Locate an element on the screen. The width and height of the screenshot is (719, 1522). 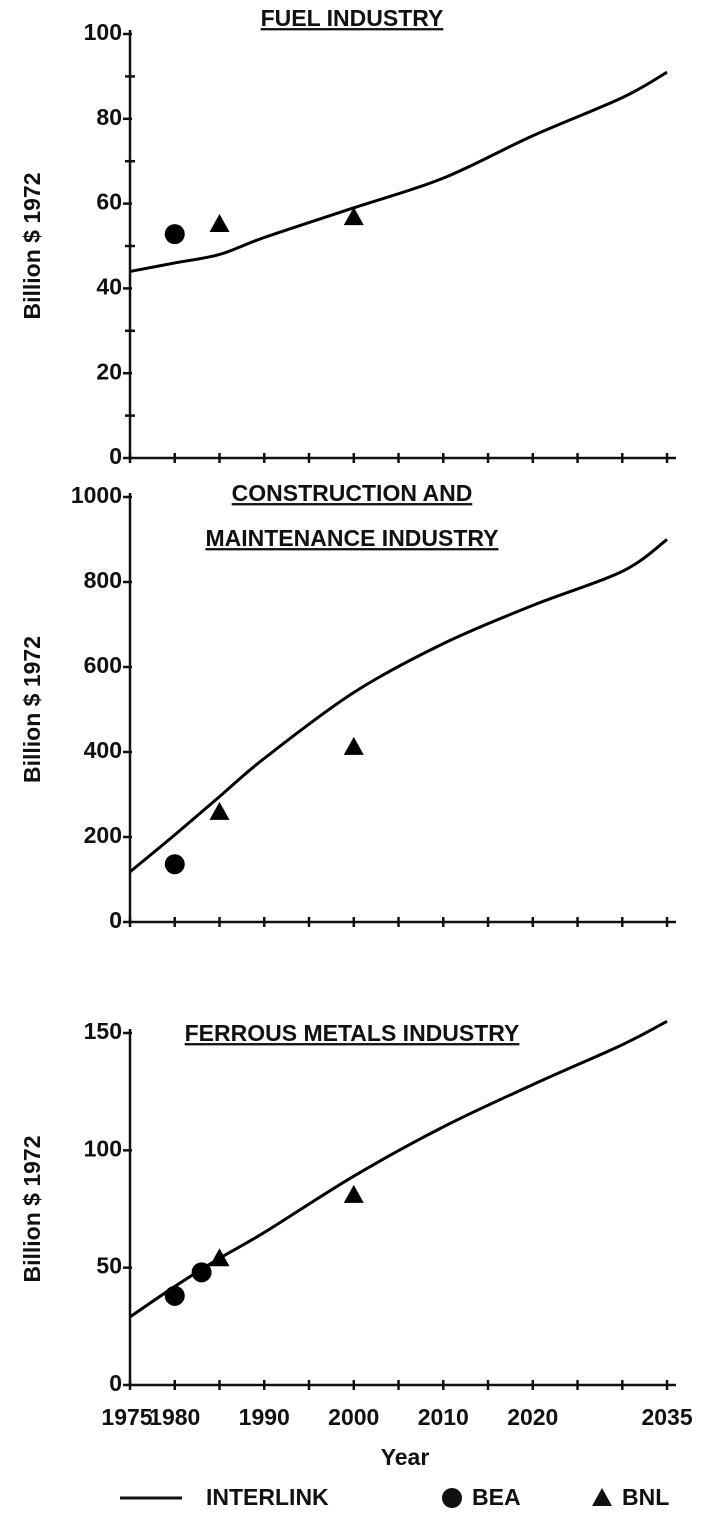
line is located at coordinates (398, 171).